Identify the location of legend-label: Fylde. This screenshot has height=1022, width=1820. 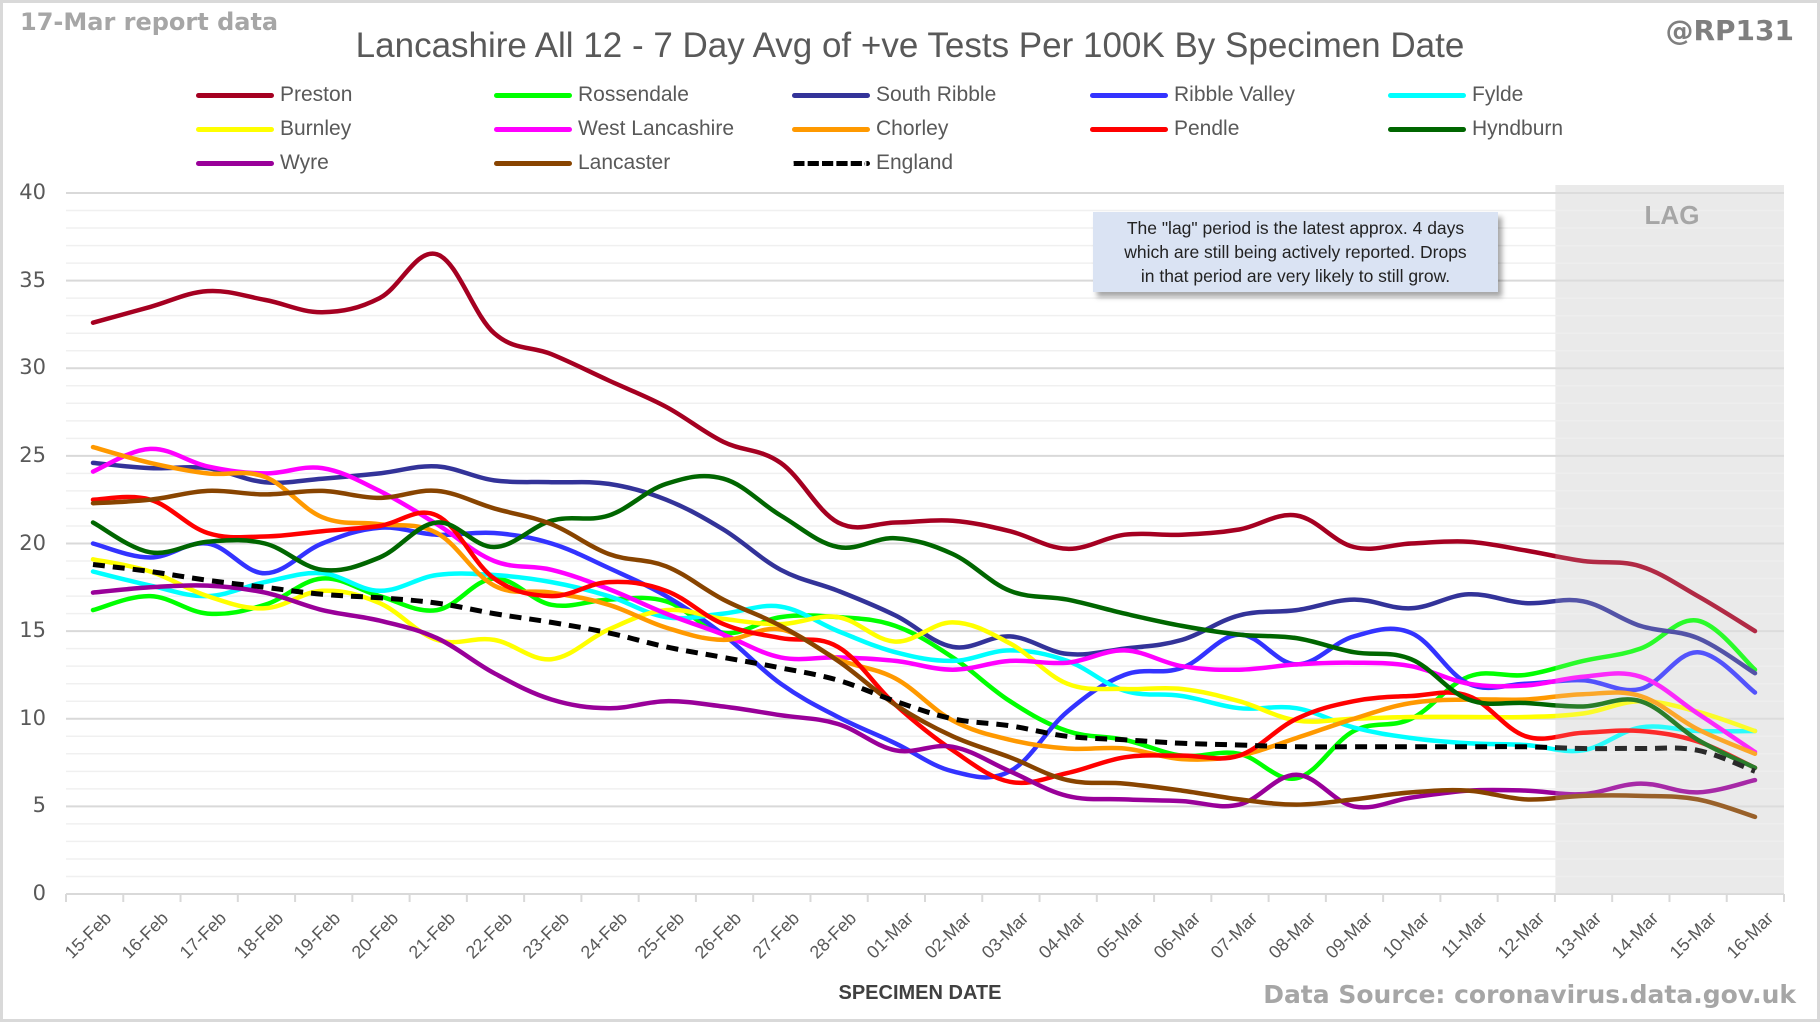
(1498, 94).